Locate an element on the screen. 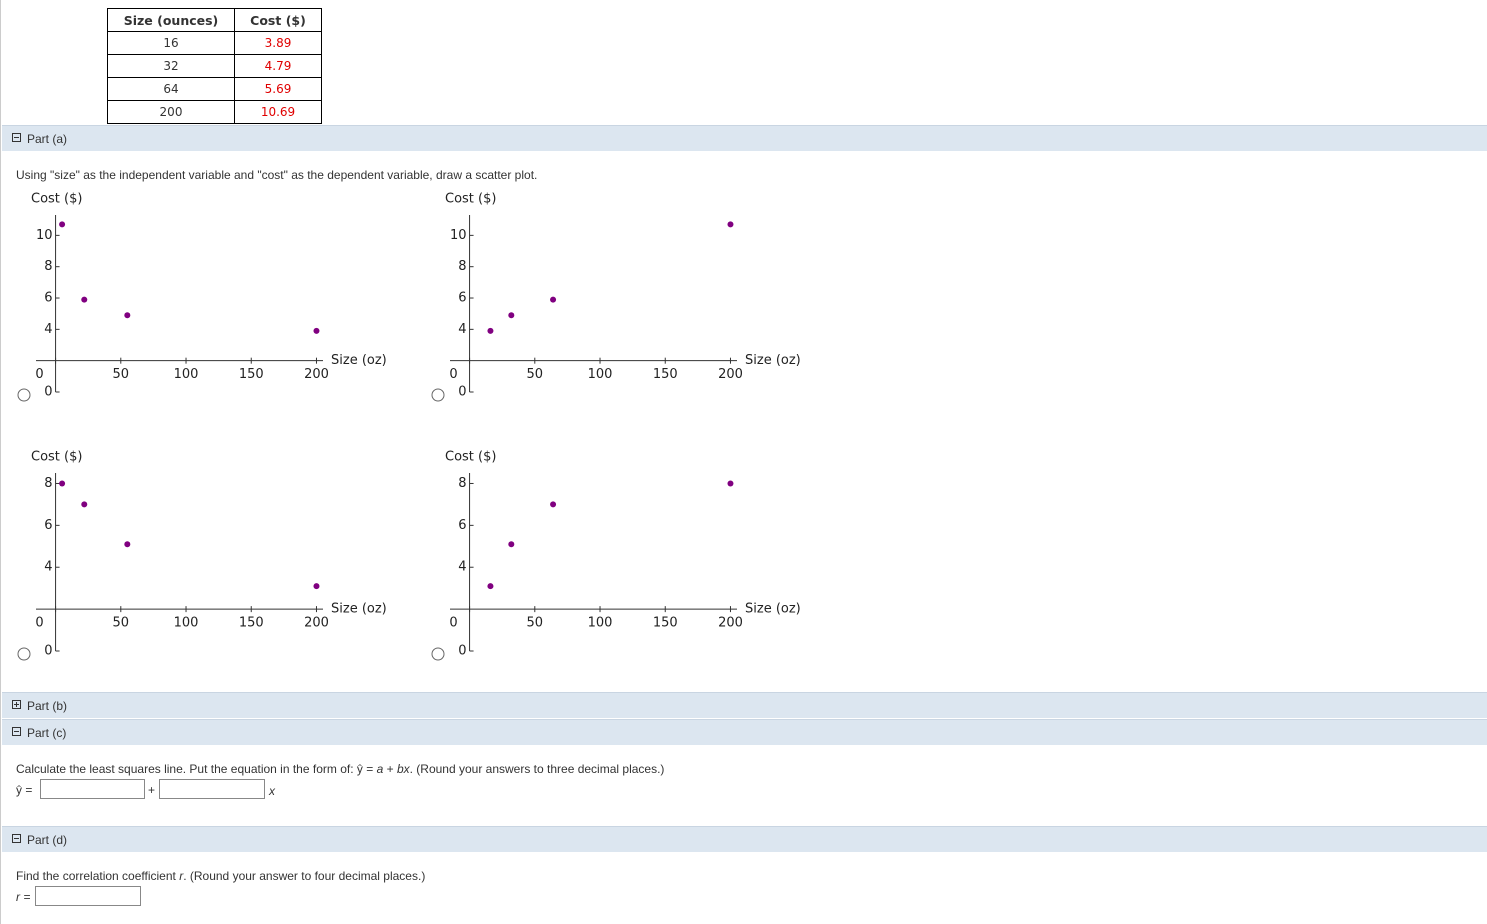  section-label: Part (d) is located at coordinates (47, 840).